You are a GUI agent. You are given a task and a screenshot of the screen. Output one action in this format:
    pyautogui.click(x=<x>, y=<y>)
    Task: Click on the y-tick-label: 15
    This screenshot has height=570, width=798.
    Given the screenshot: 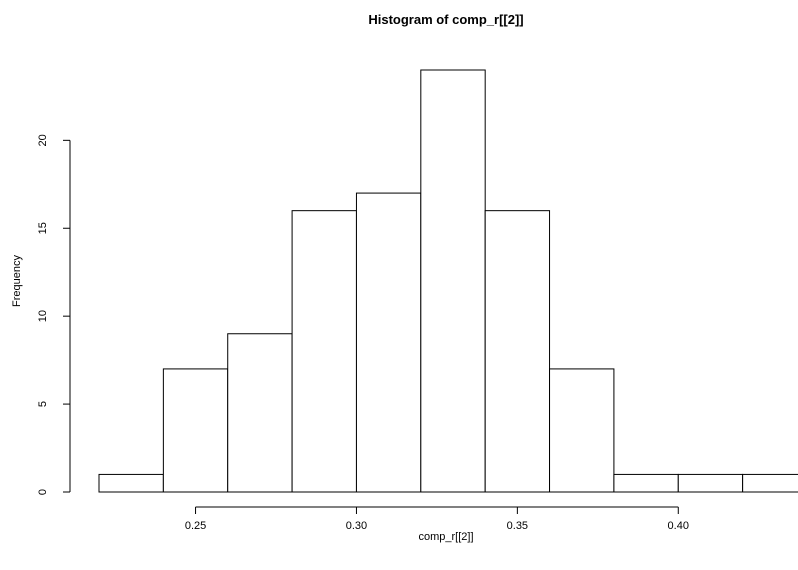 What is the action you would take?
    pyautogui.click(x=43, y=228)
    